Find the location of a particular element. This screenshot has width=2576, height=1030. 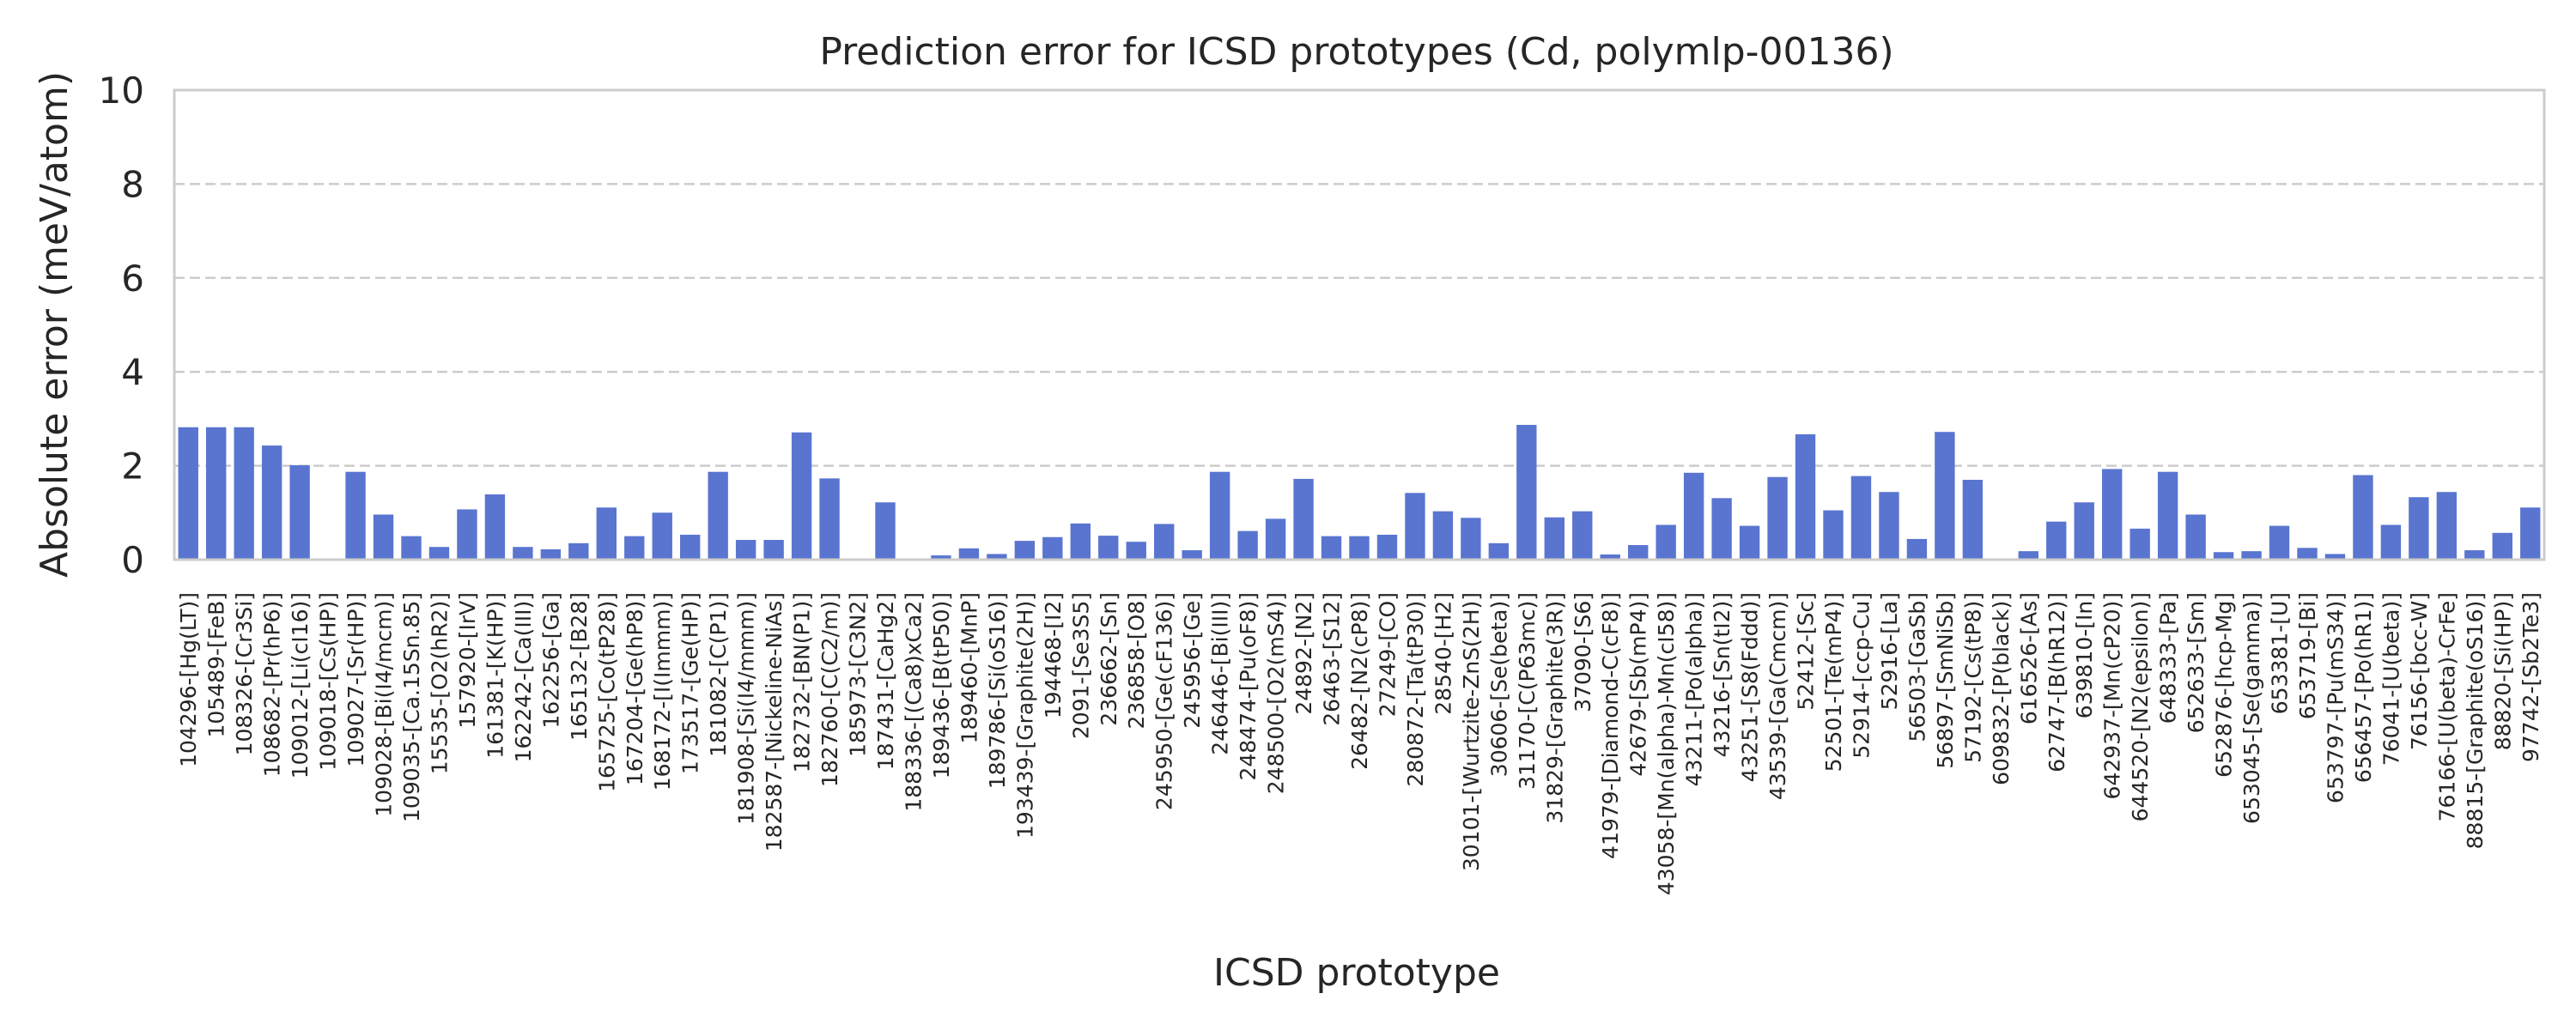

x-tick-label: 30606-[Se(beta)] is located at coordinates (1499, 684).